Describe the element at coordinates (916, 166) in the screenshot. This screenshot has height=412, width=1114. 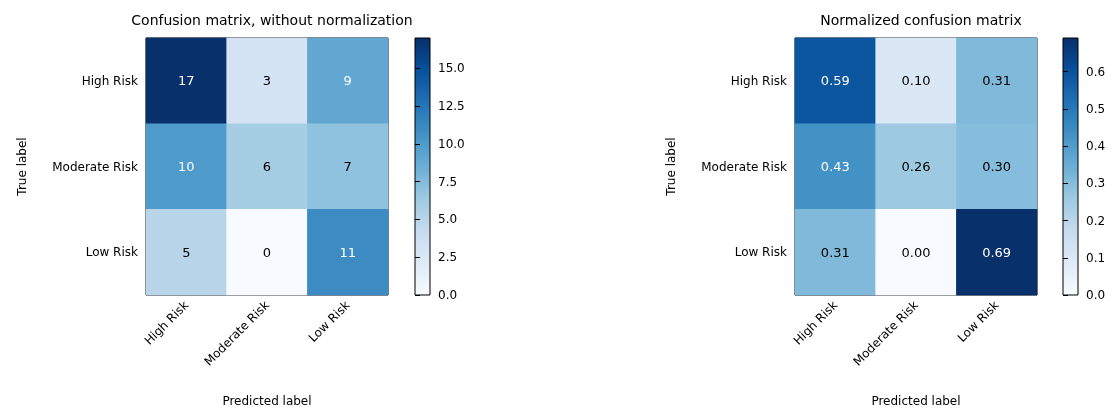
I see `data-label: 0.26` at that location.